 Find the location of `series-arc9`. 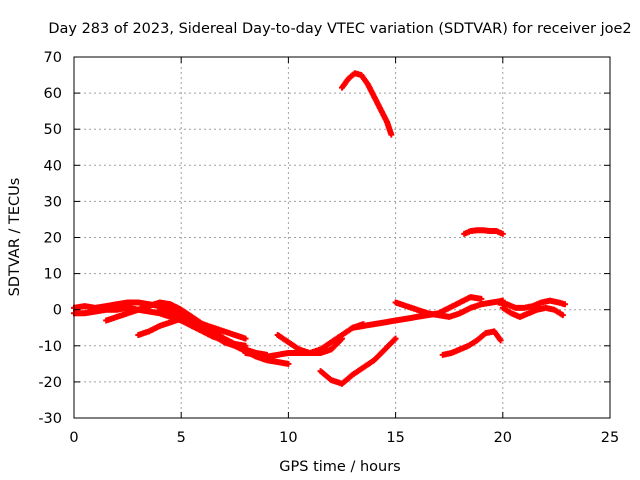

series-arc9 is located at coordinates (417, 312).